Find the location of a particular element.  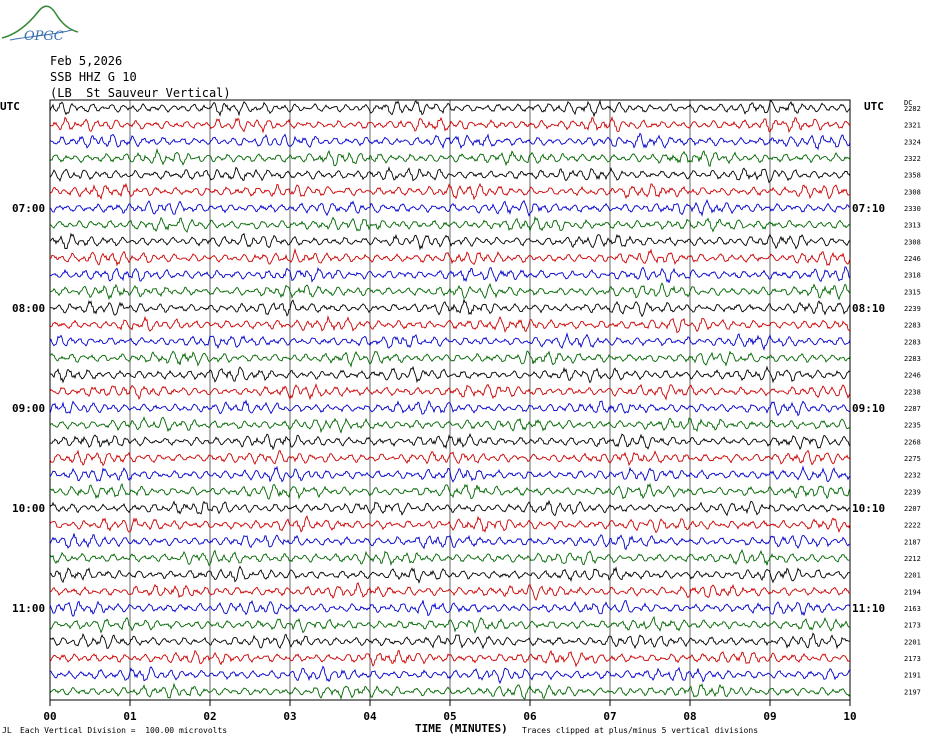

dc-offset-label: 2330 is located at coordinates (912, 209).